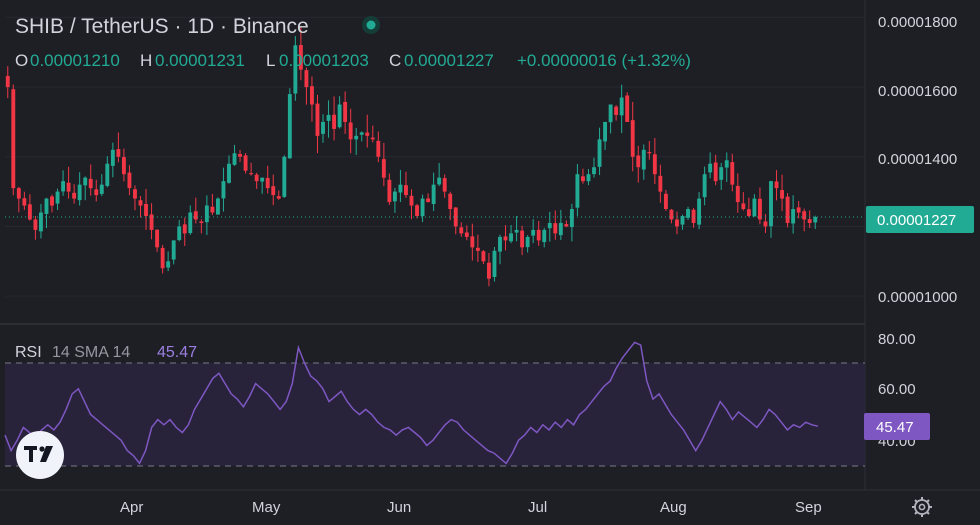  Describe the element at coordinates (131, 507) in the screenshot. I see `time-tick: Apr` at that location.